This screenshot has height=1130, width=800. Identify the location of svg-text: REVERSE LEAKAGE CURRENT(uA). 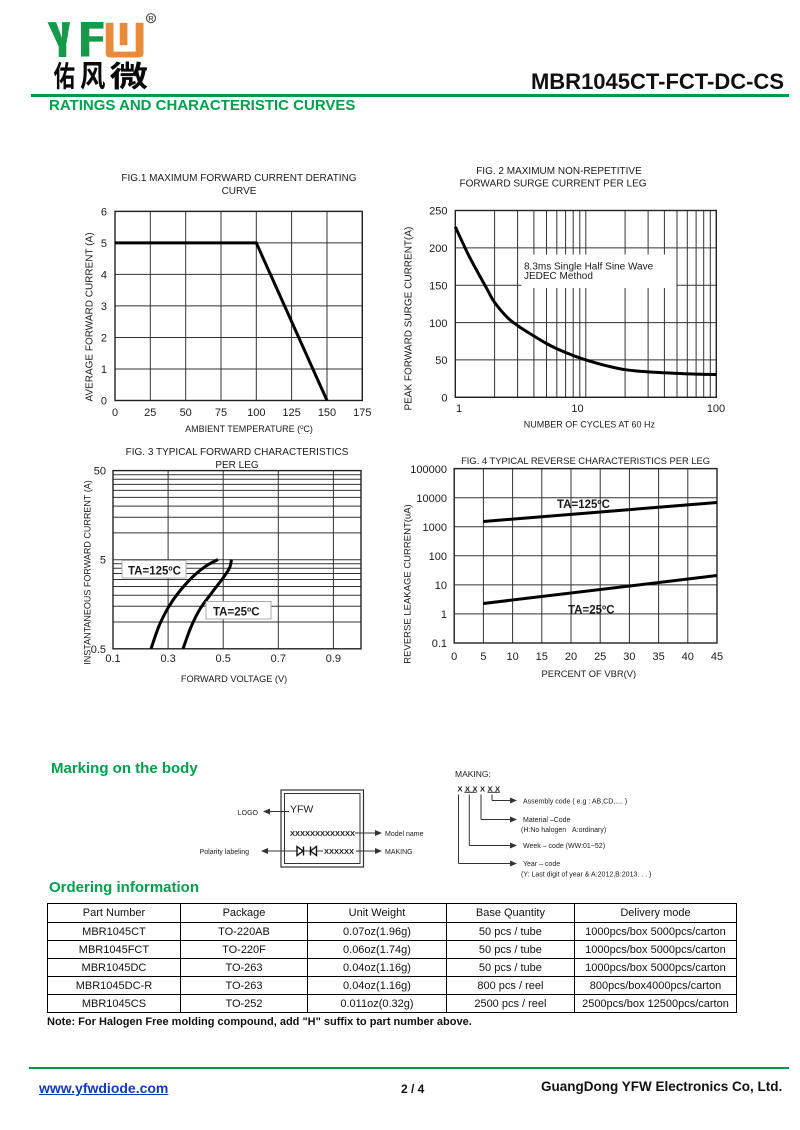
(408, 583).